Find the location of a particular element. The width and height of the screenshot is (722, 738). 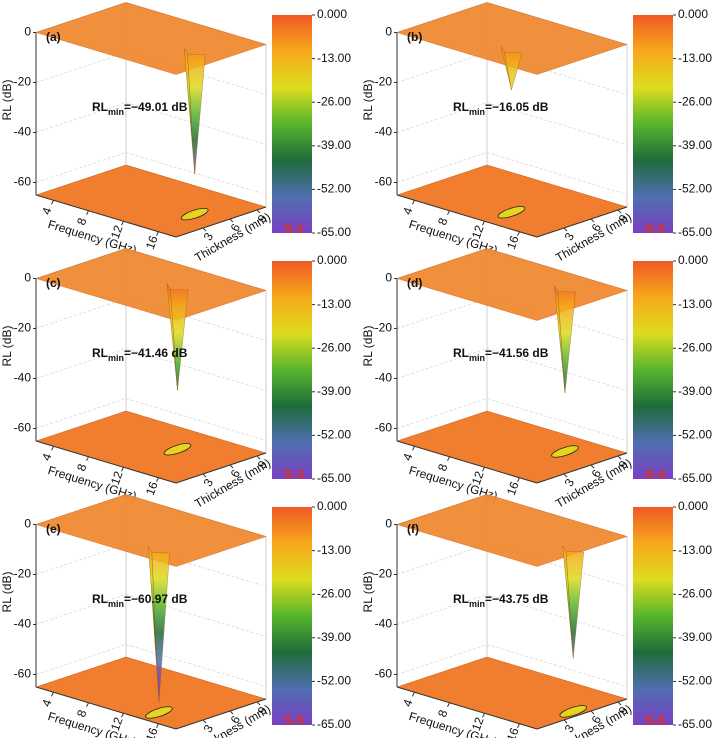

panel-label: (b) is located at coordinates (414, 37).